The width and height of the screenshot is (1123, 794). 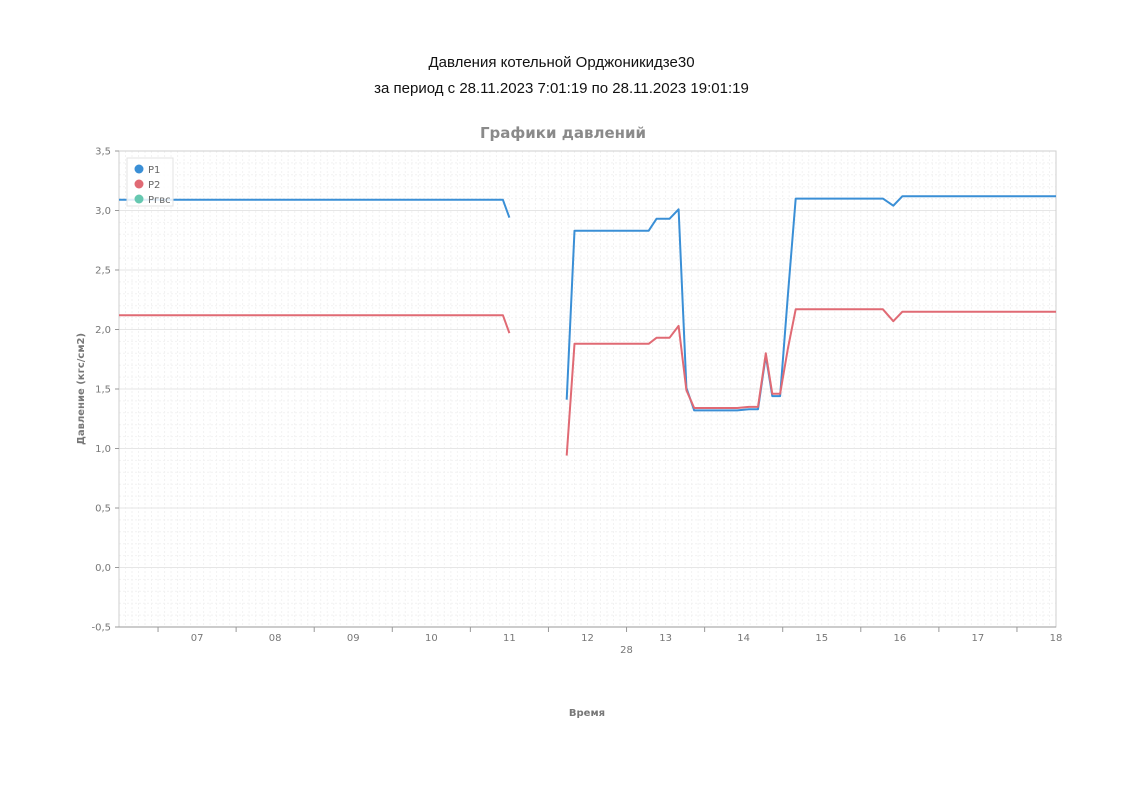 What do you see at coordinates (103, 509) in the screenshot?
I see `y-tick-label: 0,5` at bounding box center [103, 509].